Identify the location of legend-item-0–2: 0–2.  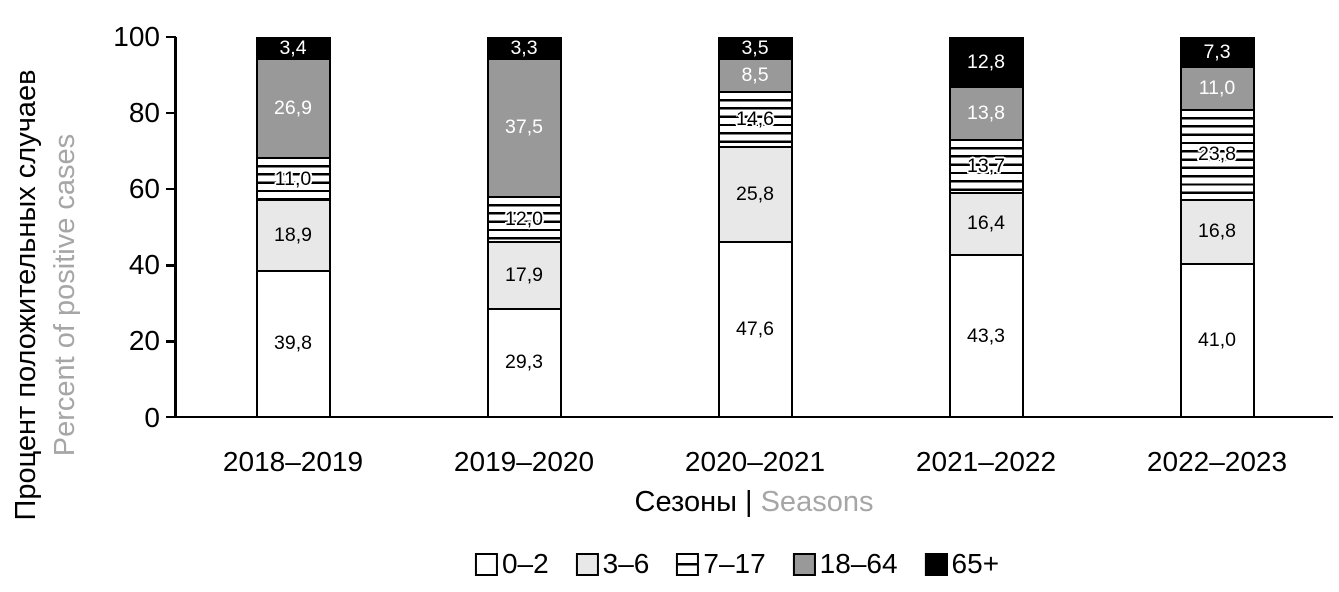
(511, 563).